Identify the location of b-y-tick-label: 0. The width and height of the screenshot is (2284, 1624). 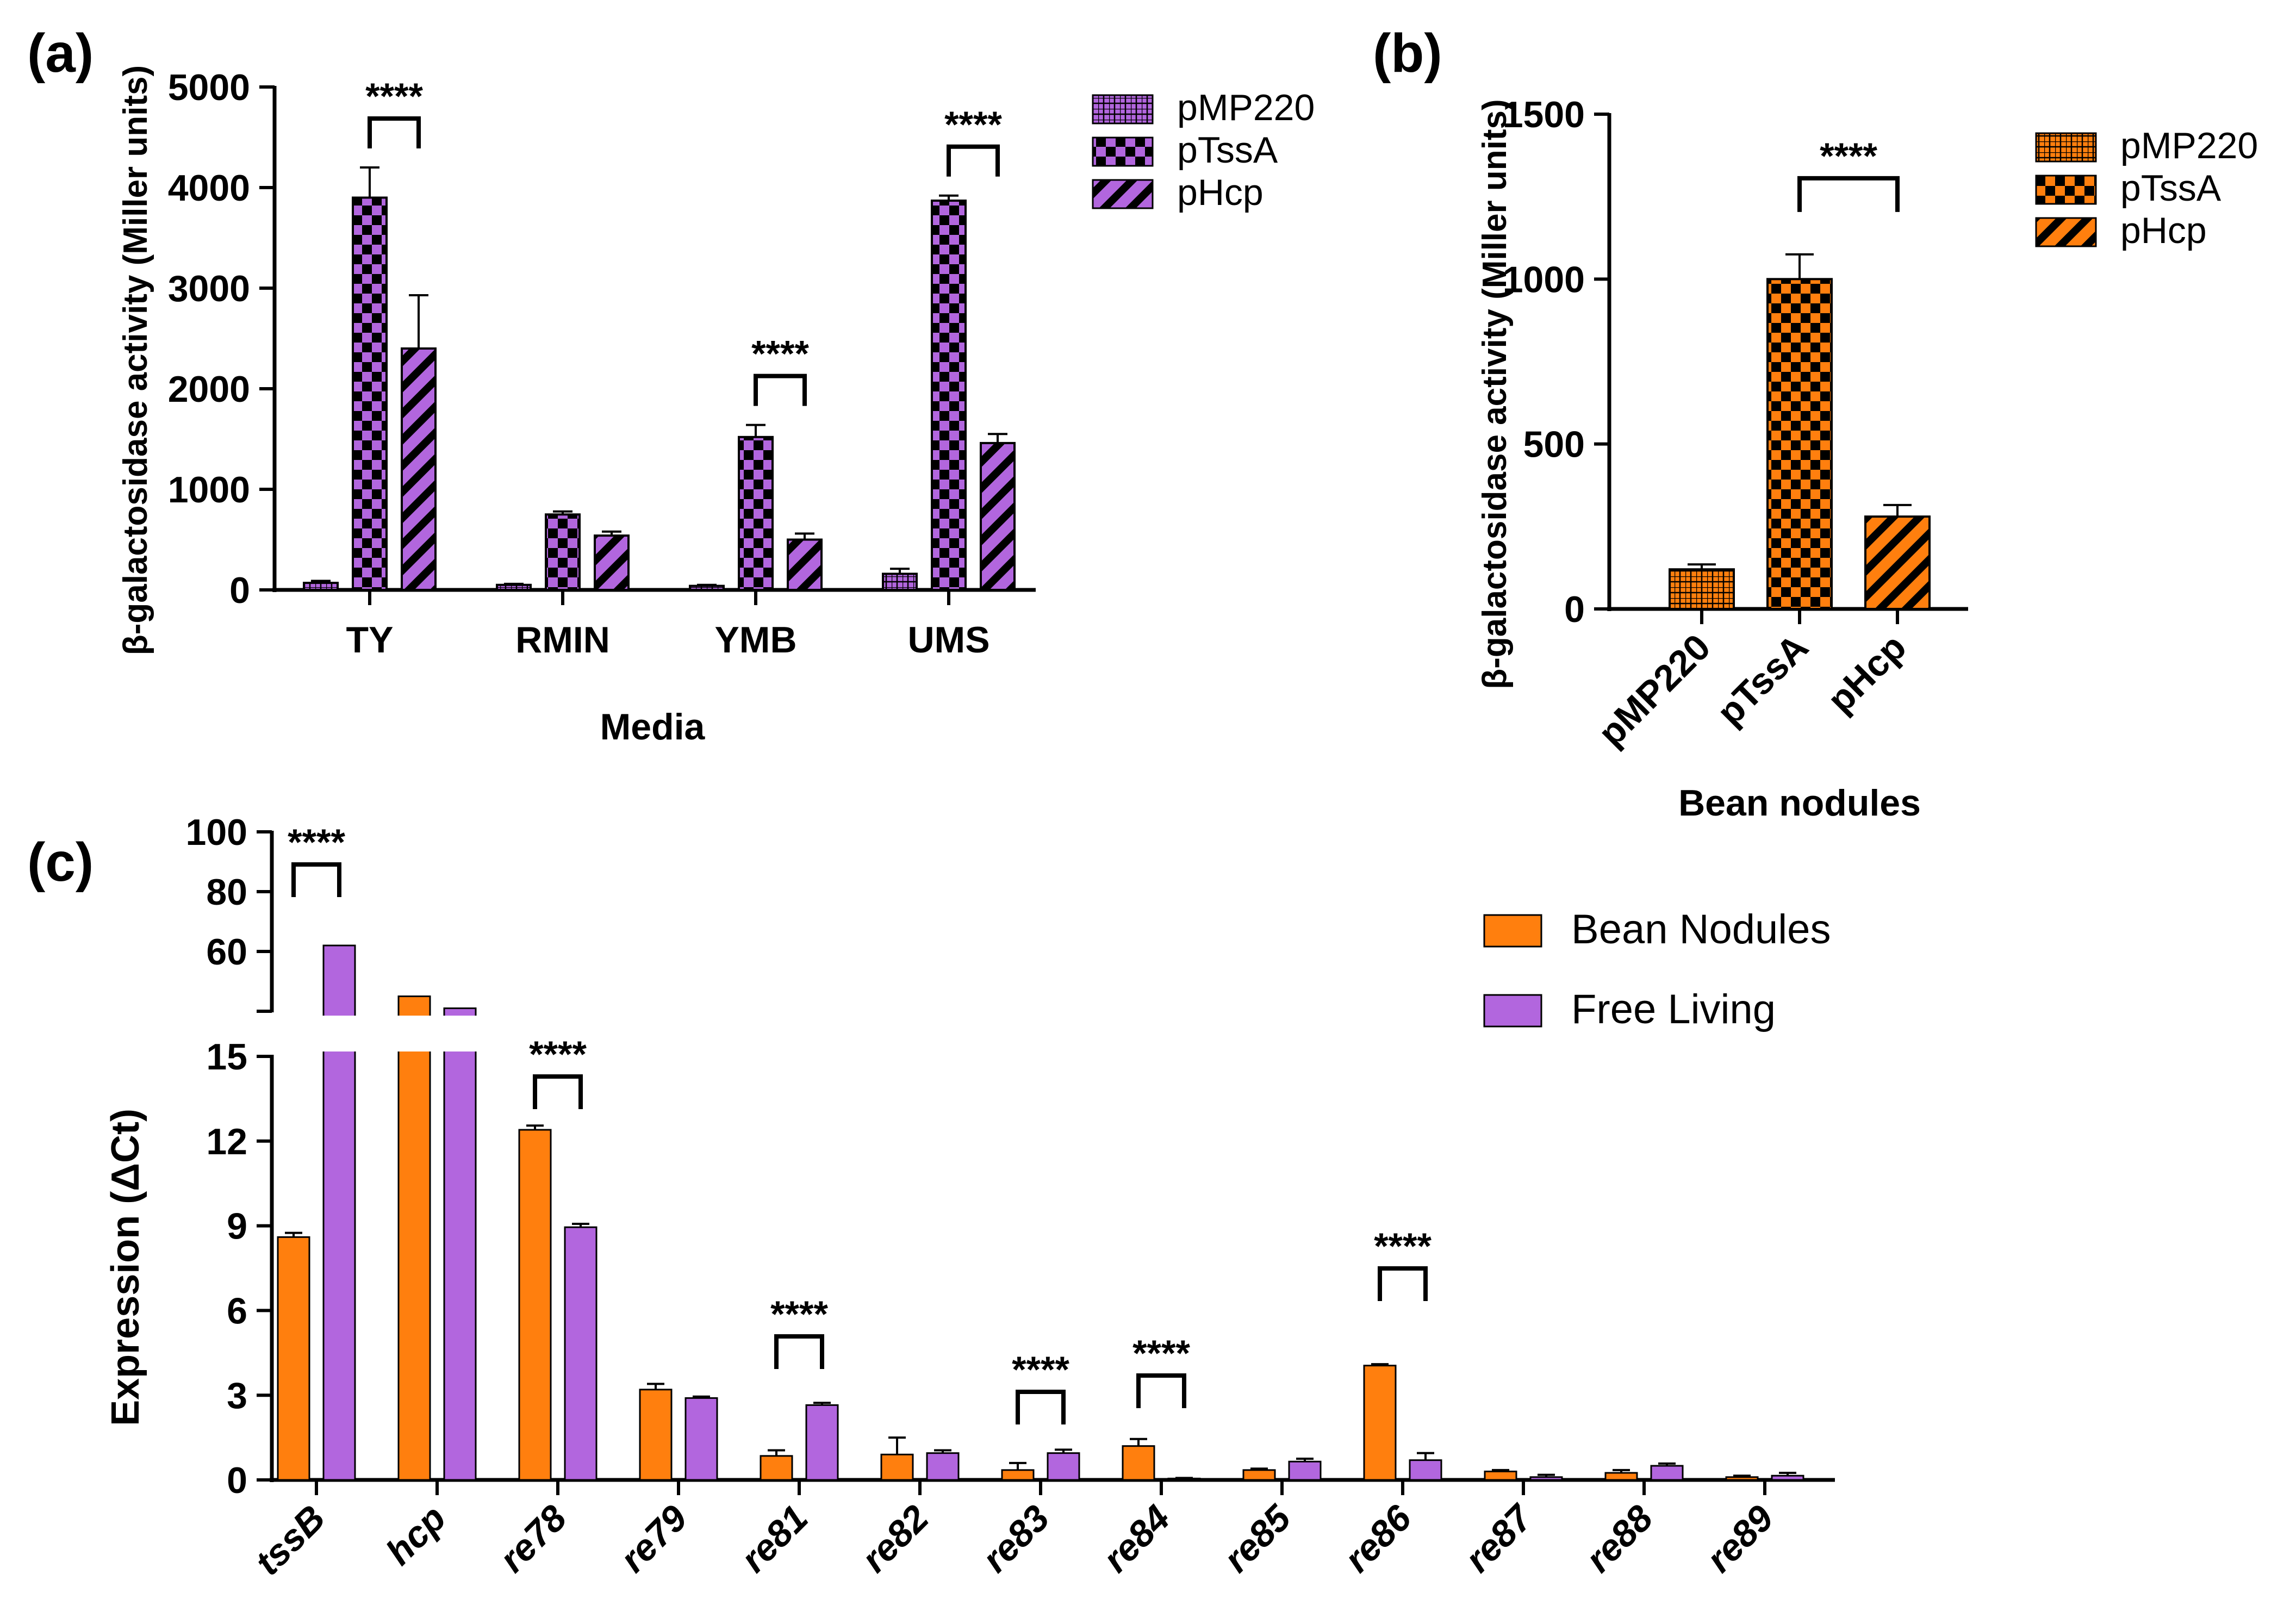
(1574, 609).